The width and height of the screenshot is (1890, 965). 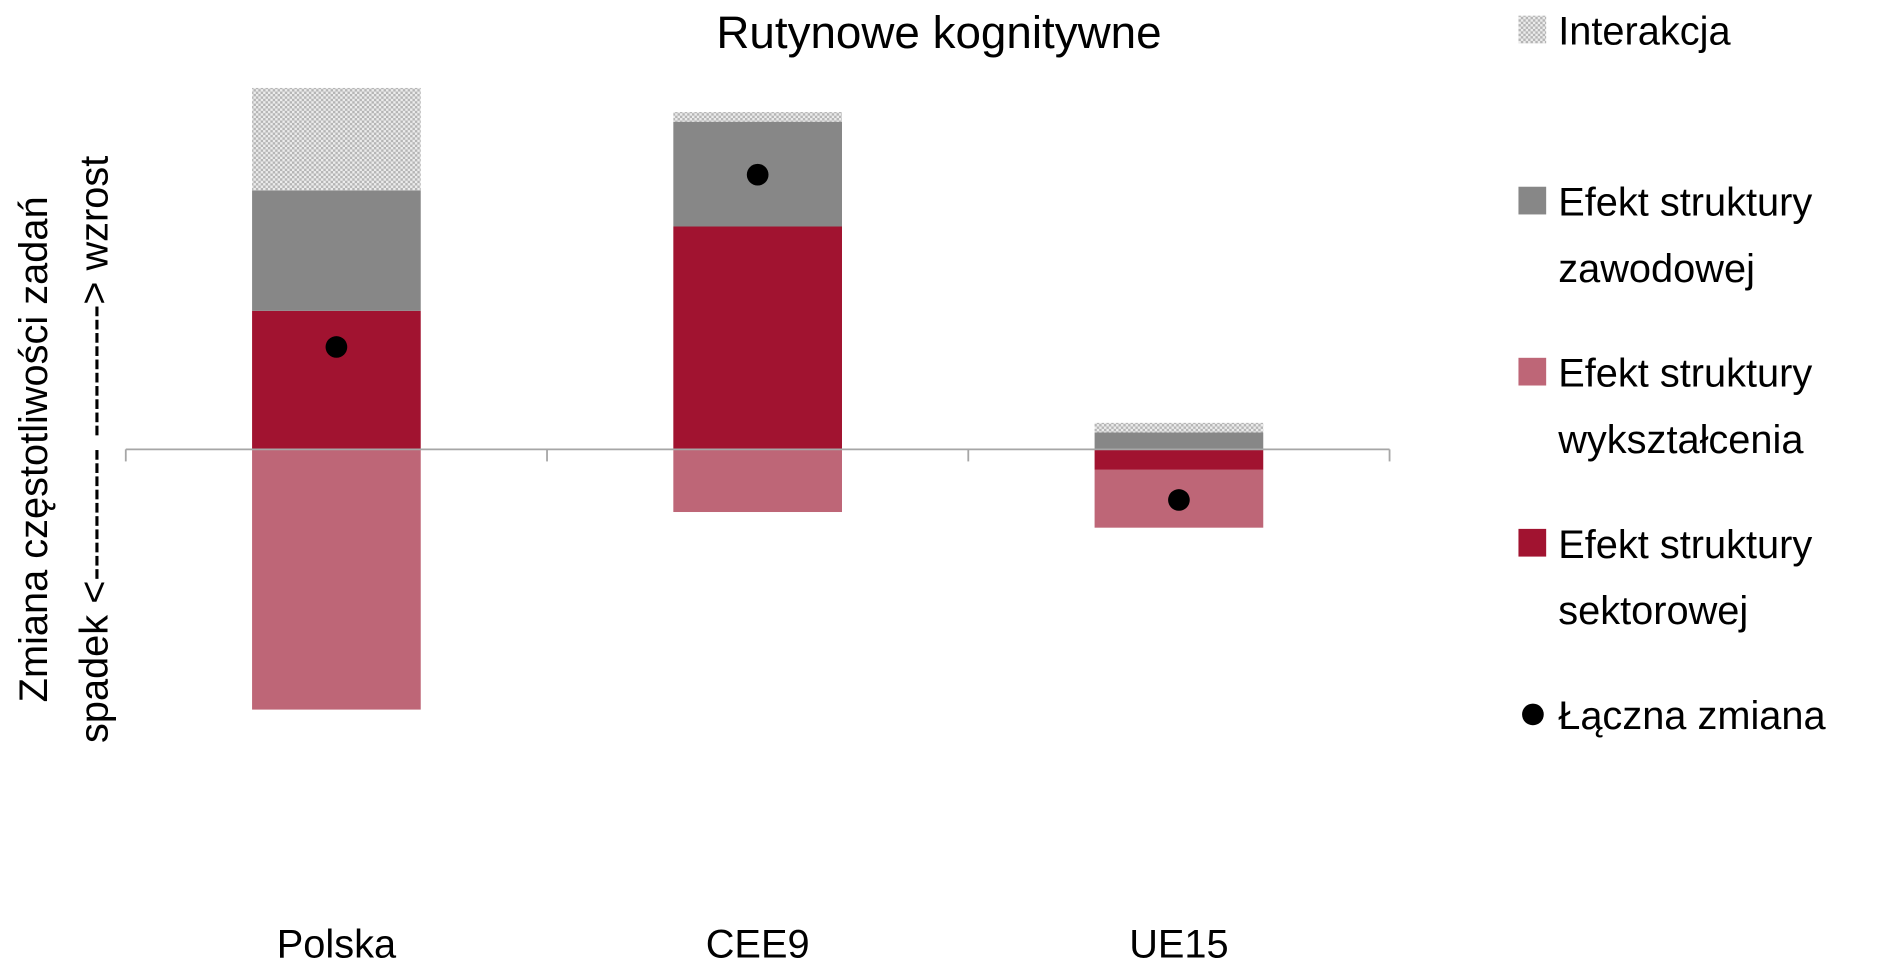 I want to click on x-tick-label: CEE9, so click(x=758, y=943).